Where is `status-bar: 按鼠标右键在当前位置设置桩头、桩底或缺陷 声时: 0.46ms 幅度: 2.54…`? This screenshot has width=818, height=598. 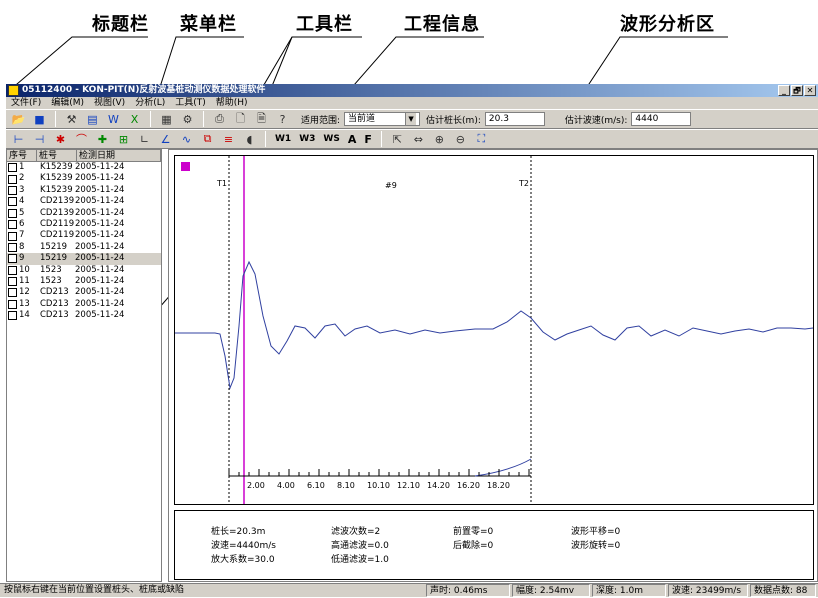
status-bar: 按鼠标右键在当前位置设置桩头、桩底或缺陷 声时: 0.46ms 幅度: 2.54… is located at coordinates (409, 590).